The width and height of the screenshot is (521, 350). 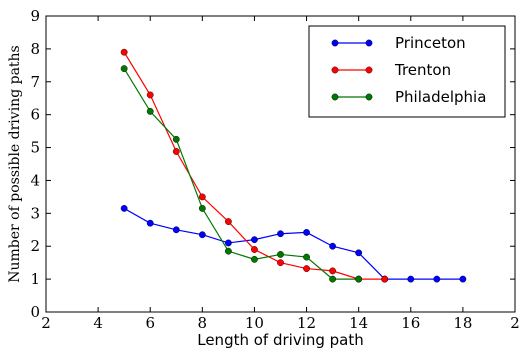 What do you see at coordinates (35, 312) in the screenshot?
I see `y-tick-label: 0` at bounding box center [35, 312].